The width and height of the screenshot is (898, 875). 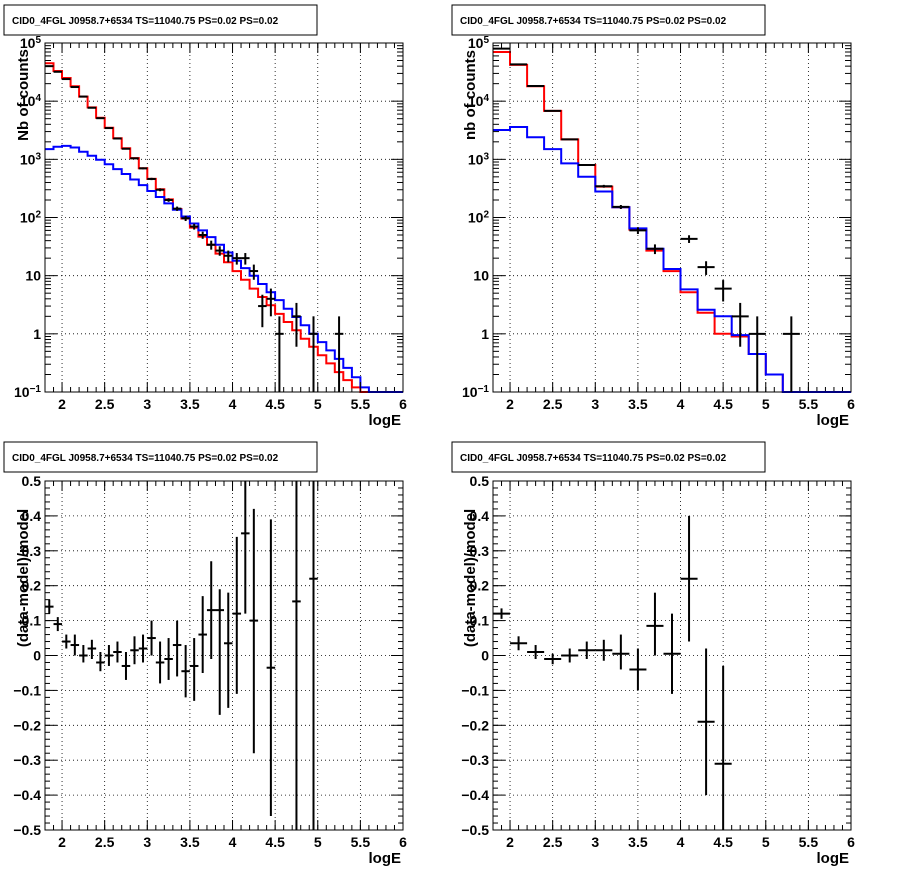 What do you see at coordinates (27, 830) in the screenshot?
I see `y-tick-label: −0.5` at bounding box center [27, 830].